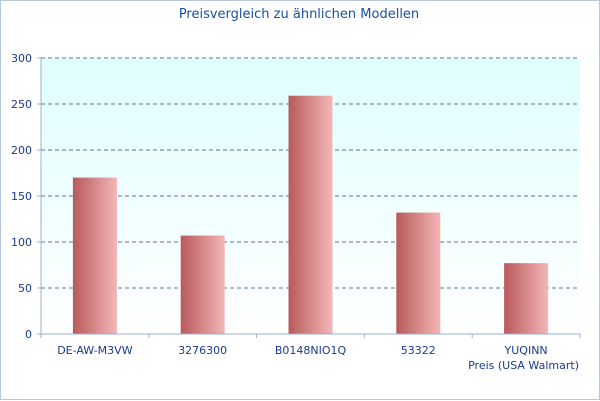 This screenshot has height=401, width=600. I want to click on x-axis-categories: DE-AW-M3VW 3276300 B0148NIO1Q 53322 YUQINN, so click(302, 350).